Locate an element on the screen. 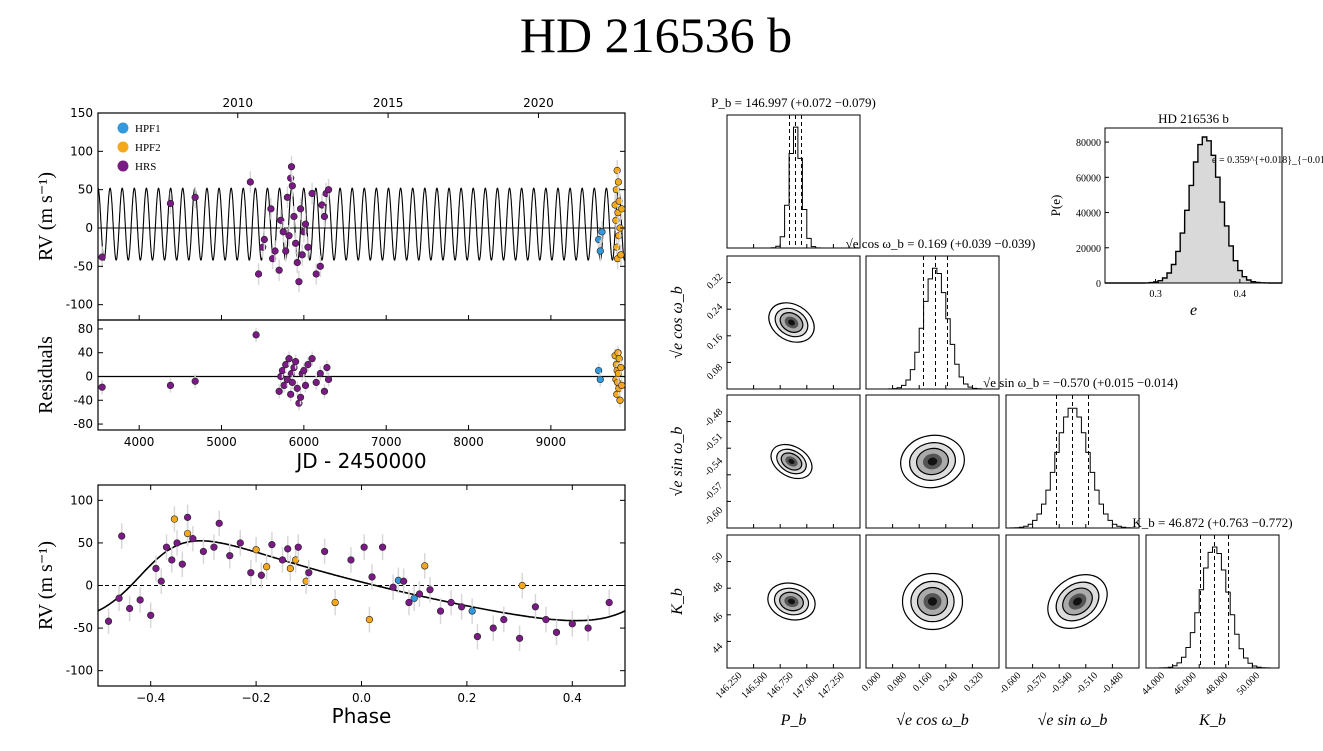 This screenshot has height=751, width=1323. corner-y-tick-label: -0.54 is located at coordinates (714, 467).